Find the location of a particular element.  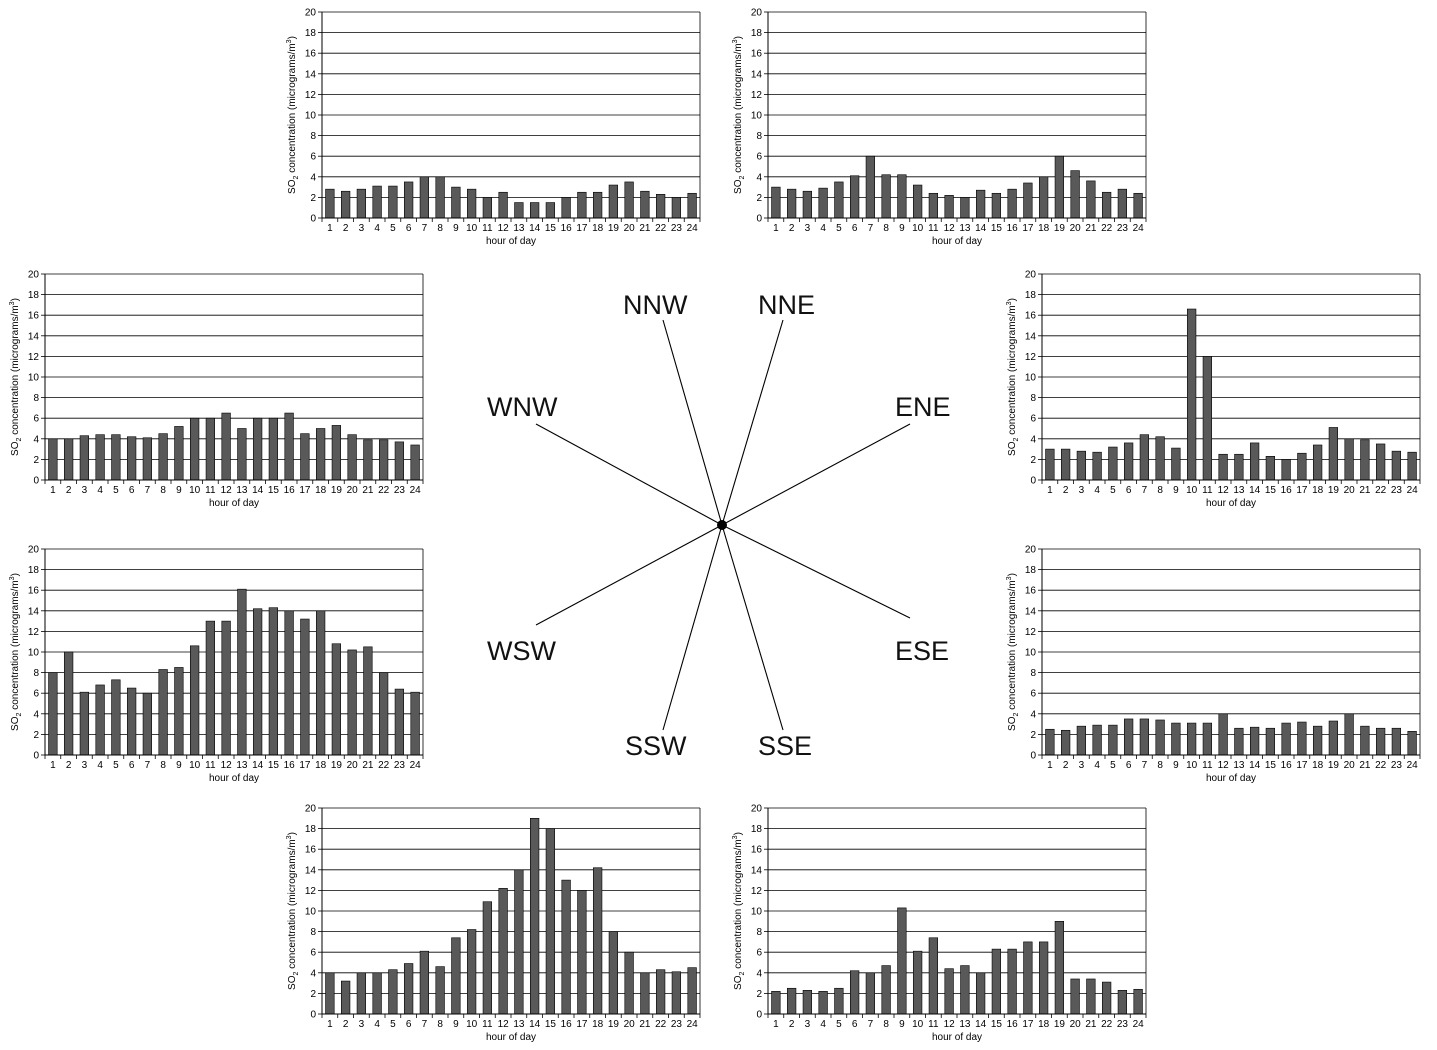

y-axis-title-unit: concentration (micrograms/m is located at coordinates (292, 905).